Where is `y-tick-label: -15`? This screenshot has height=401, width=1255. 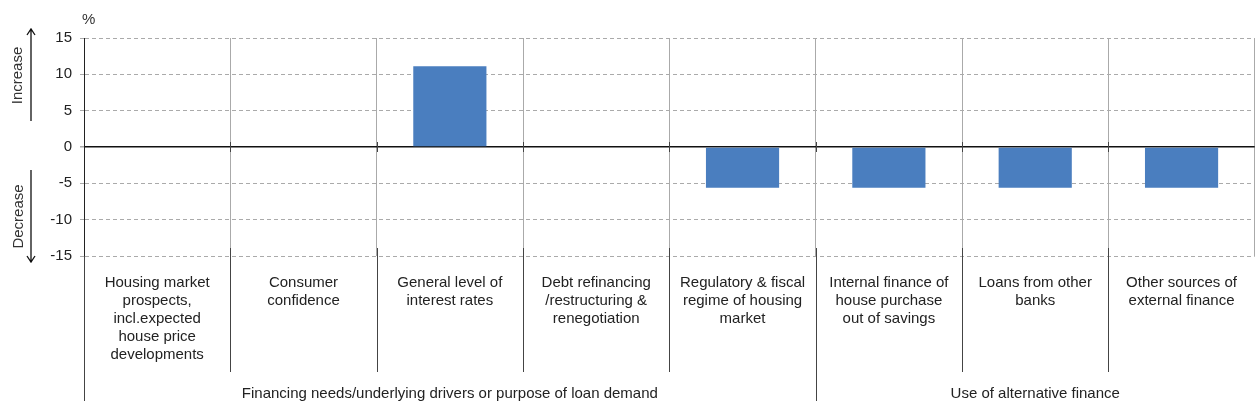
y-tick-label: -15 is located at coordinates (61, 255).